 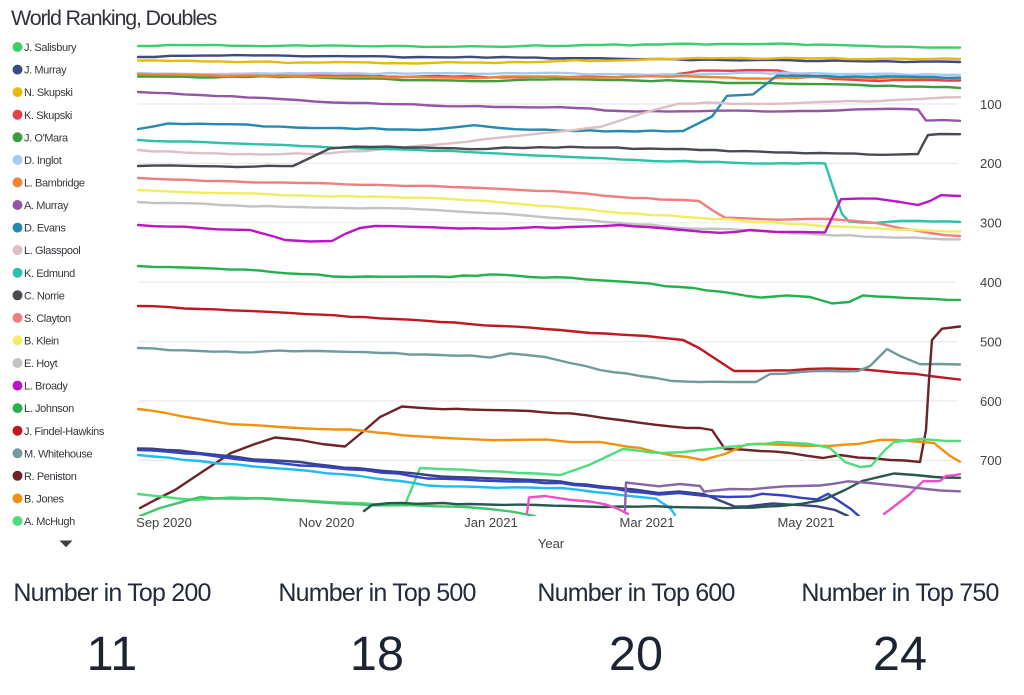 What do you see at coordinates (49, 522) in the screenshot?
I see `svg-text: A. McHugh` at bounding box center [49, 522].